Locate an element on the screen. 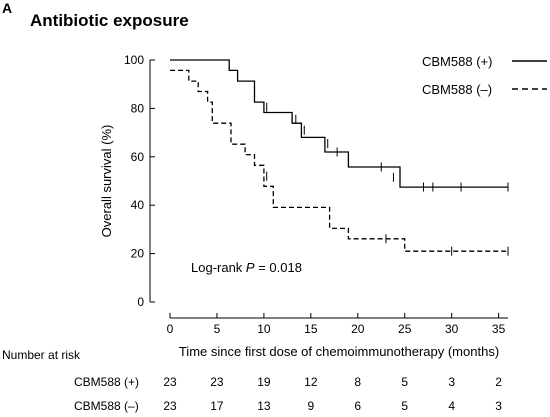  chart-title: Antibiotic exposure is located at coordinates (109, 20).